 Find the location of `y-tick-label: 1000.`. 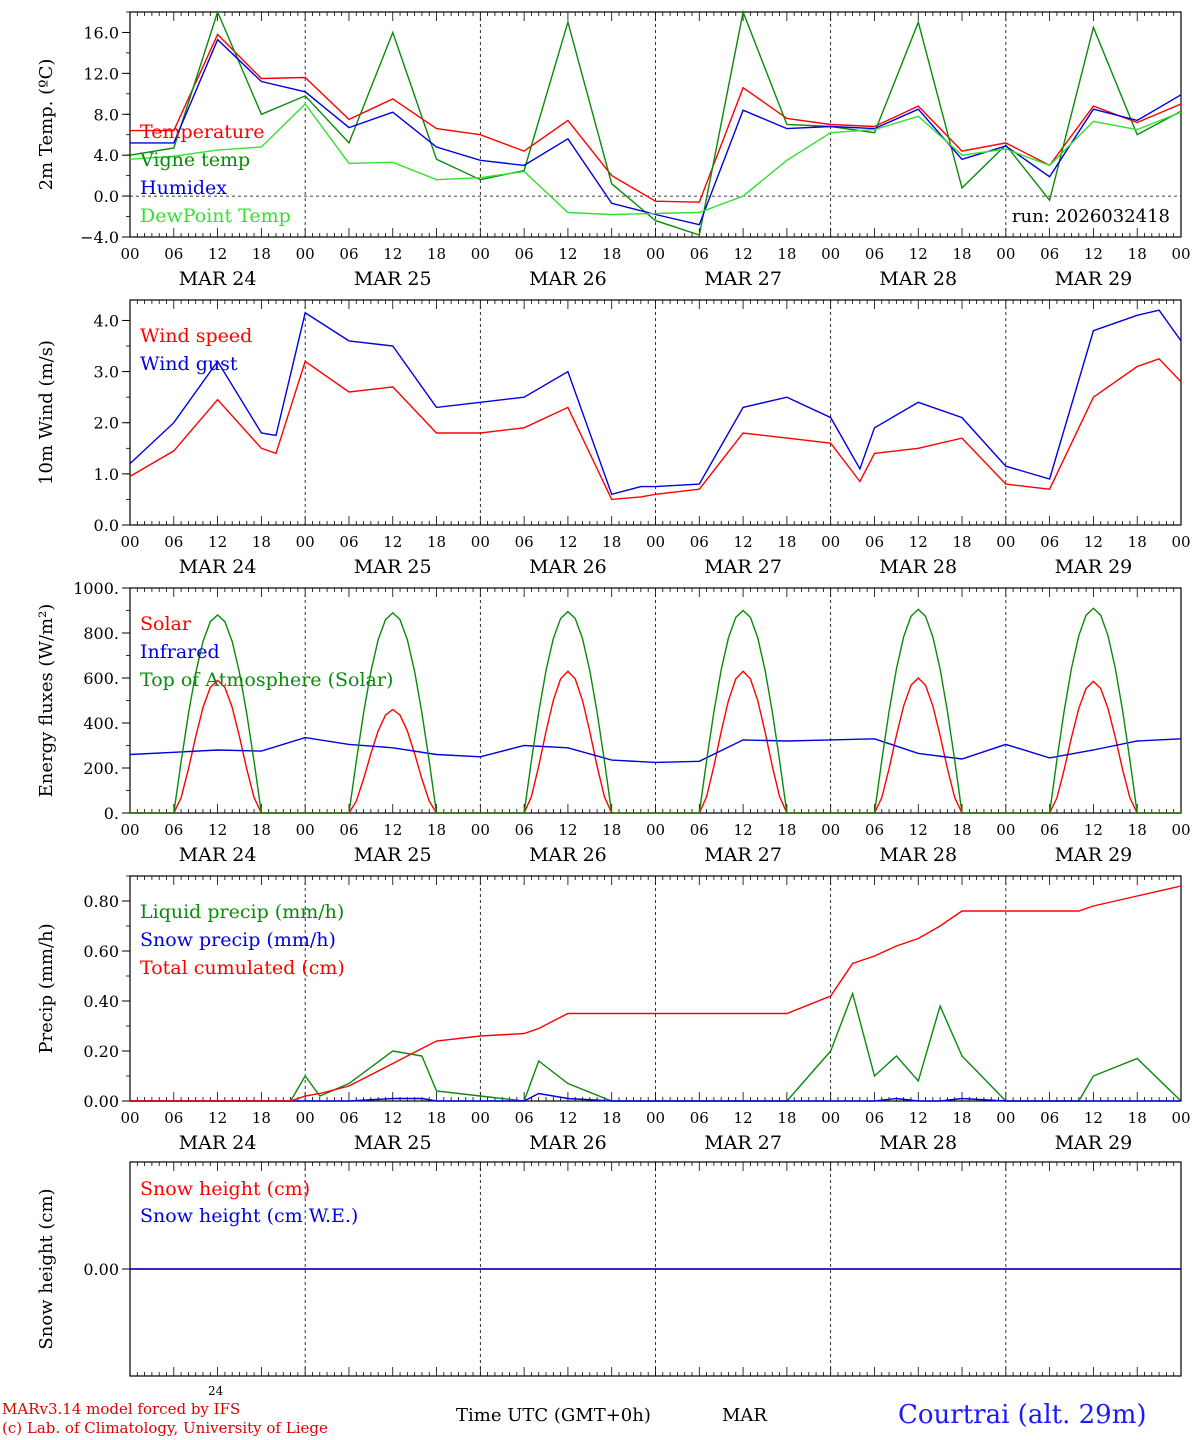

y-tick-label: 1000. is located at coordinates (96, 588).